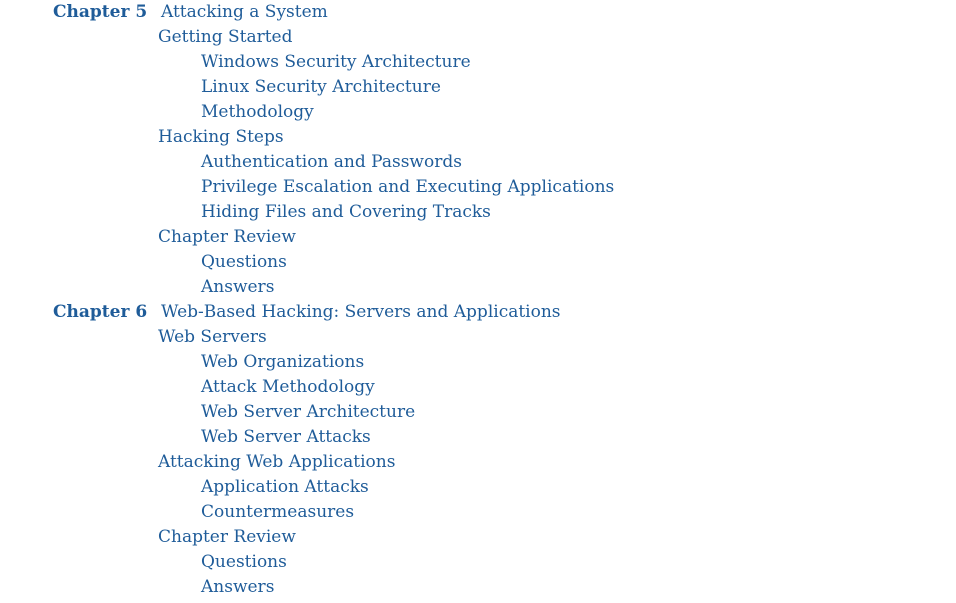 The image size is (956, 603). I want to click on subsection-link: Methodology, so click(257, 112).